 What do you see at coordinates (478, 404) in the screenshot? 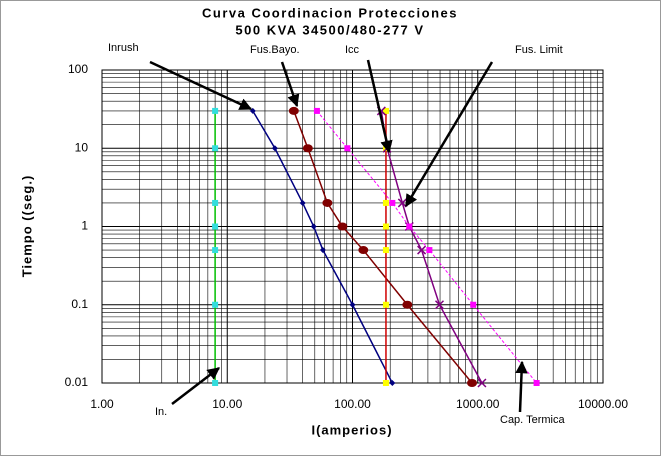
I see `x-tick-label: 1000.00` at bounding box center [478, 404].